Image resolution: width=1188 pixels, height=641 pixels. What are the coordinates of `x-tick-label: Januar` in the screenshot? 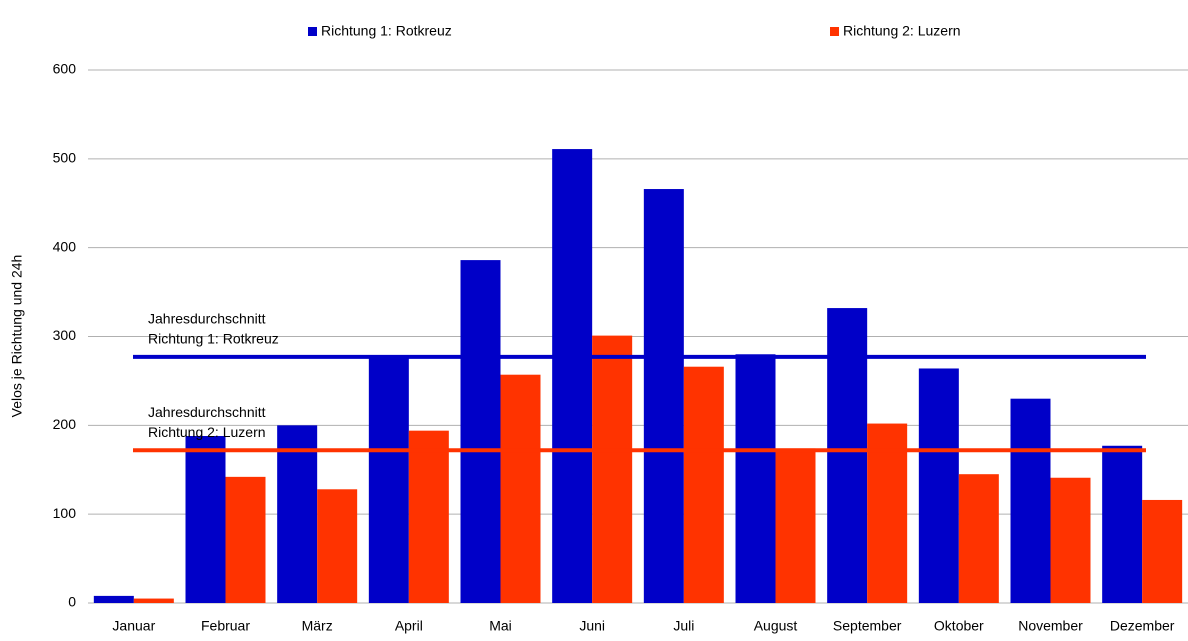 It's located at (133, 626).